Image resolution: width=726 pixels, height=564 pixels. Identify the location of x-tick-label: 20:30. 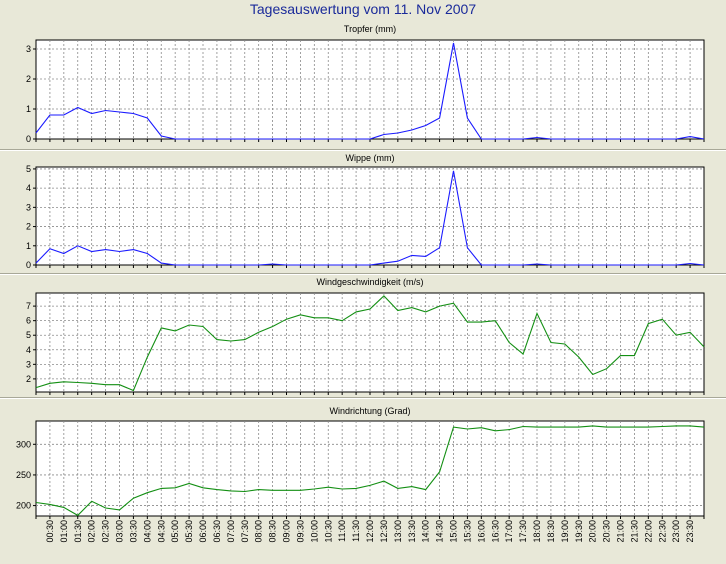
(607, 531).